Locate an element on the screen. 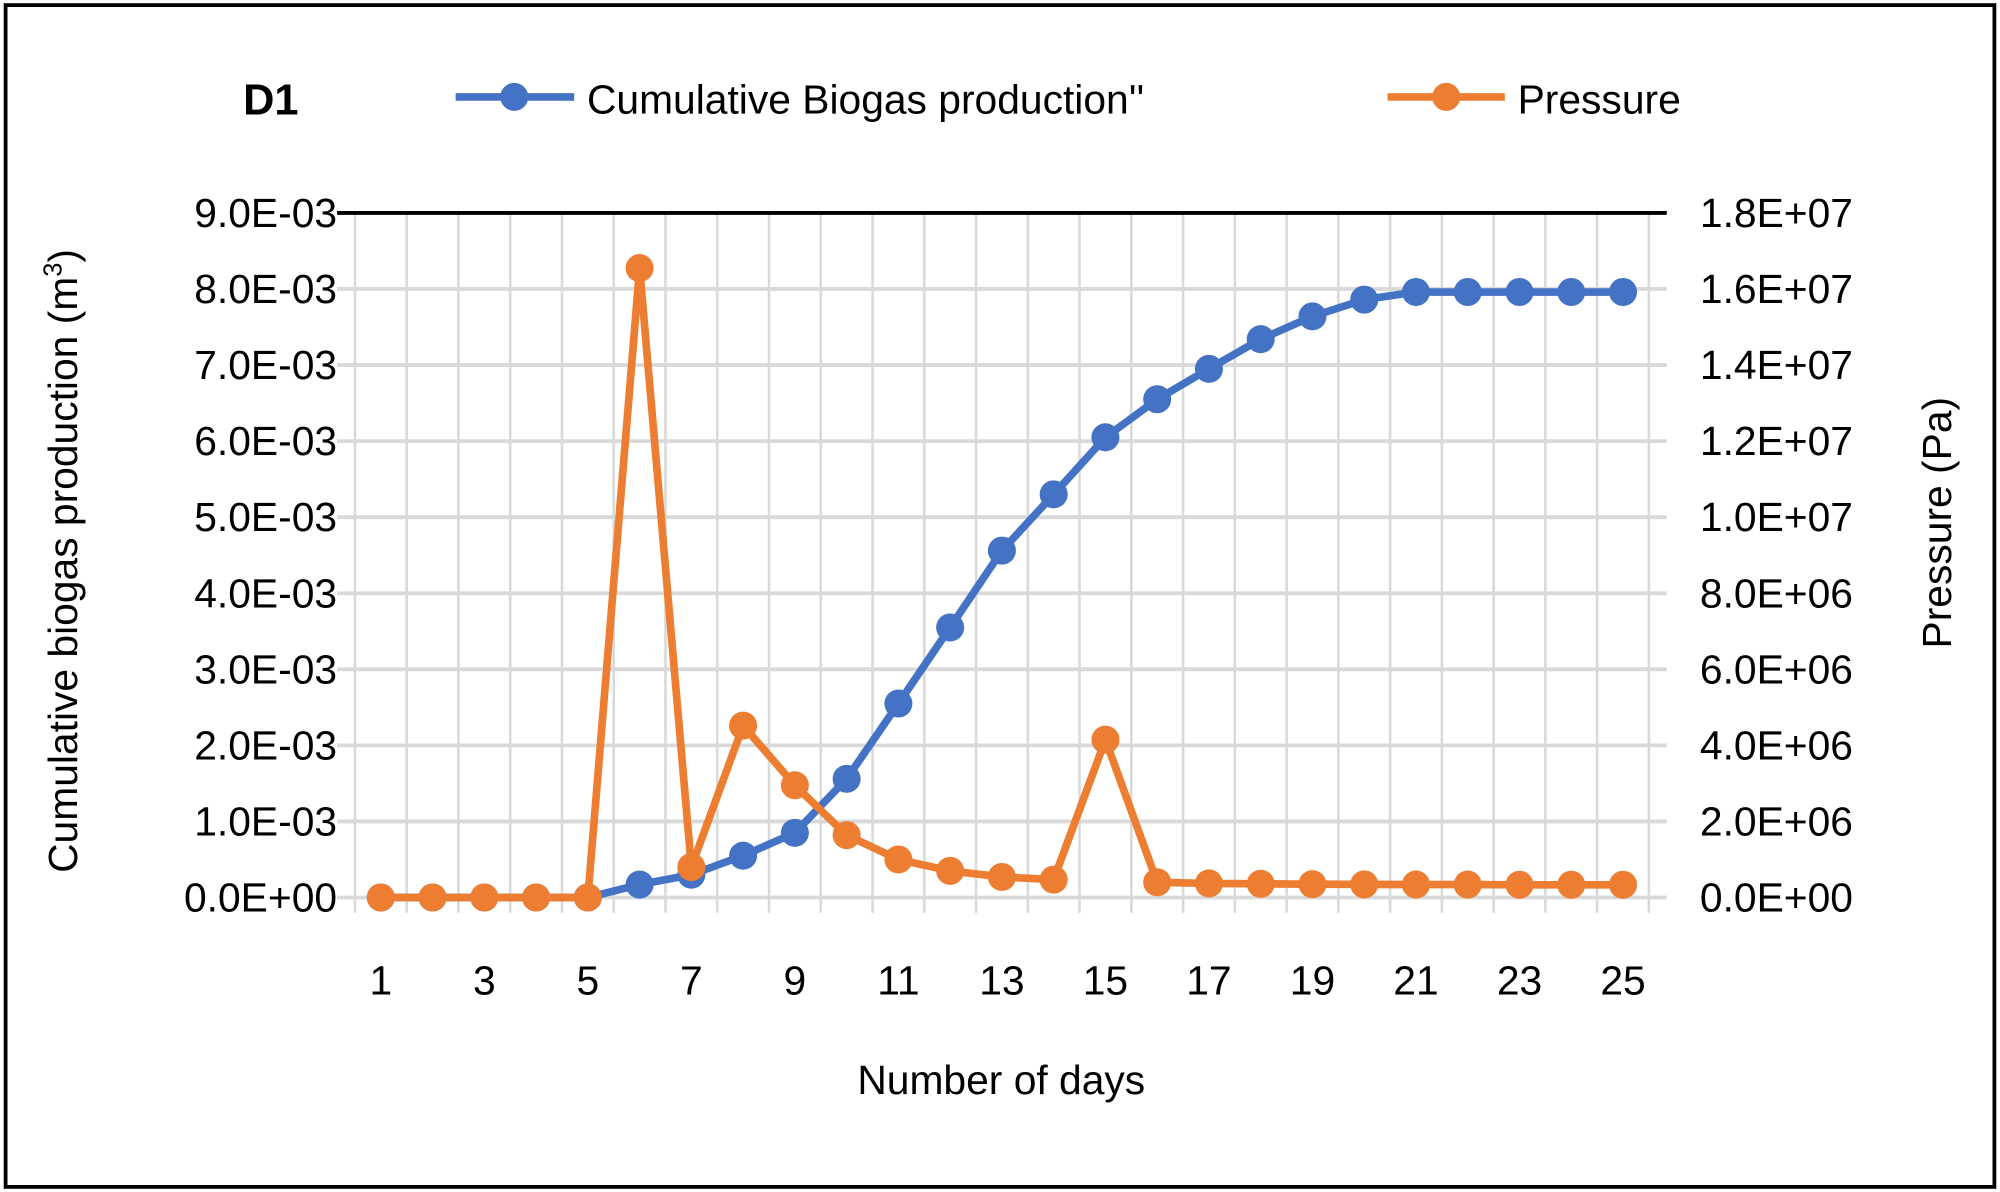  chart-title: D1 is located at coordinates (270, 101).